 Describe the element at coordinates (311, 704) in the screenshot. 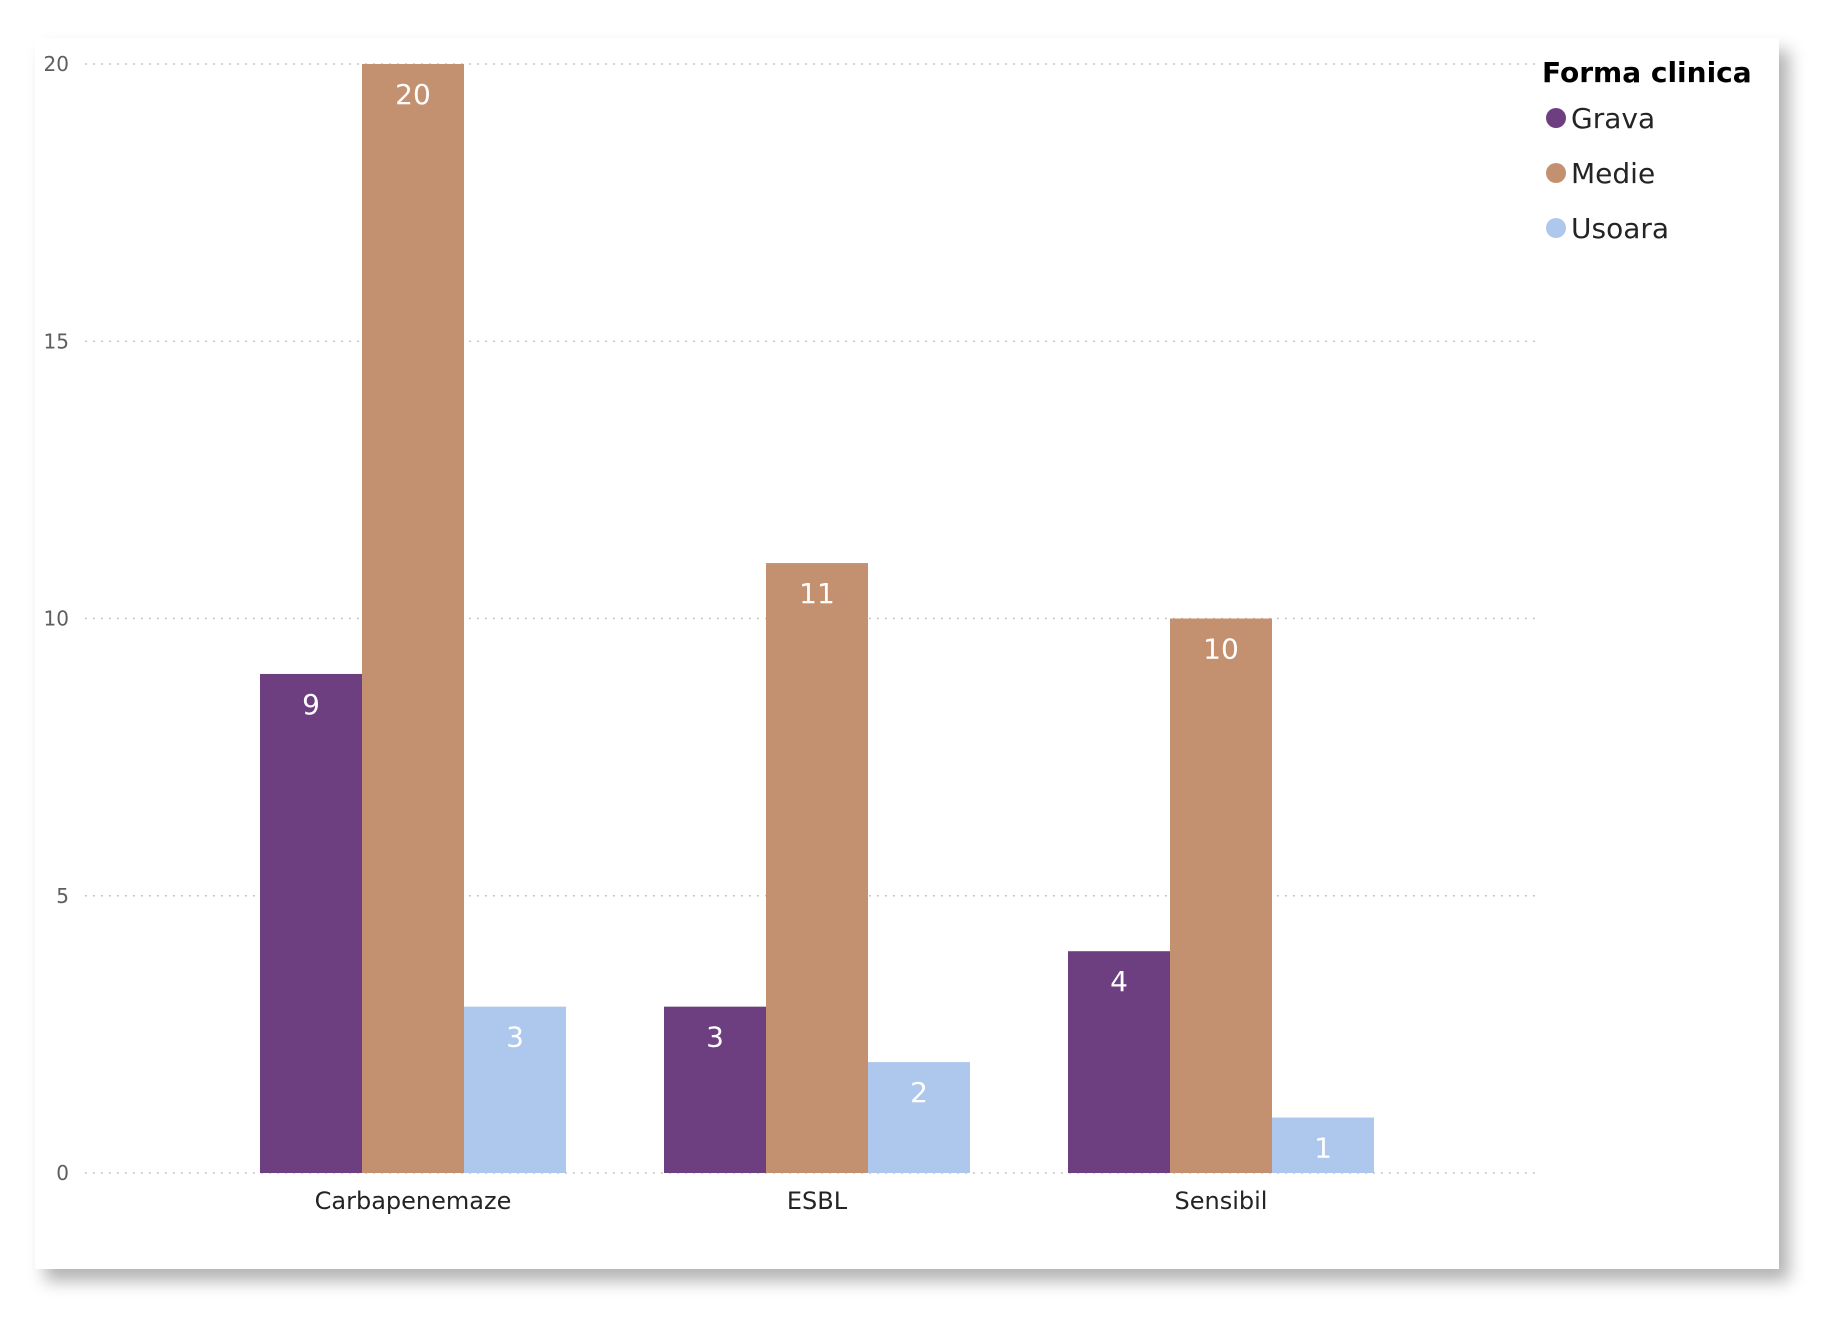

I see `data-label: 9` at that location.